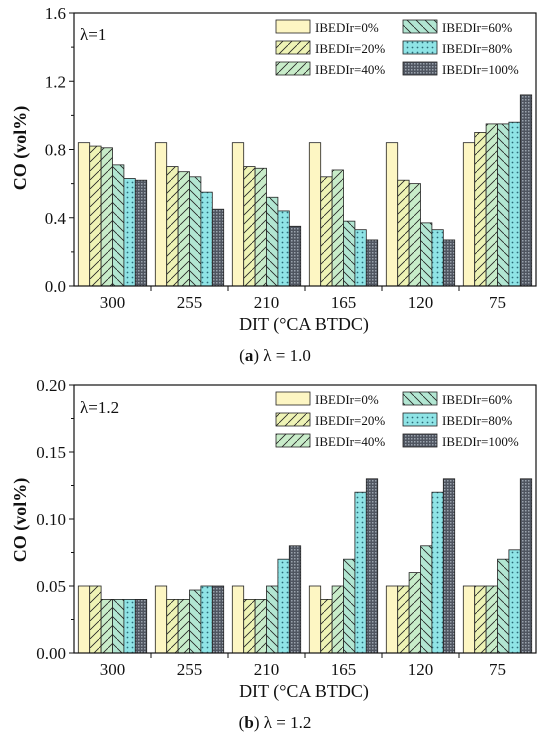 Image resolution: width=550 pixels, height=741 pixels. I want to click on bar-b-75-s3-pattern, so click(503, 606).